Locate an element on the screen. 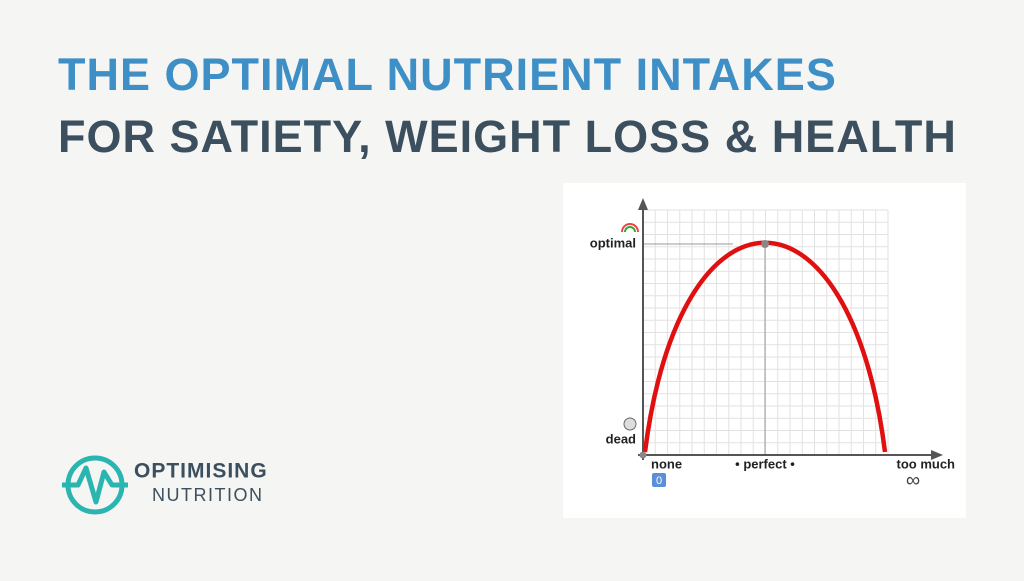 Image resolution: width=1024 pixels, height=581 pixels. skull-icon is located at coordinates (630, 424).